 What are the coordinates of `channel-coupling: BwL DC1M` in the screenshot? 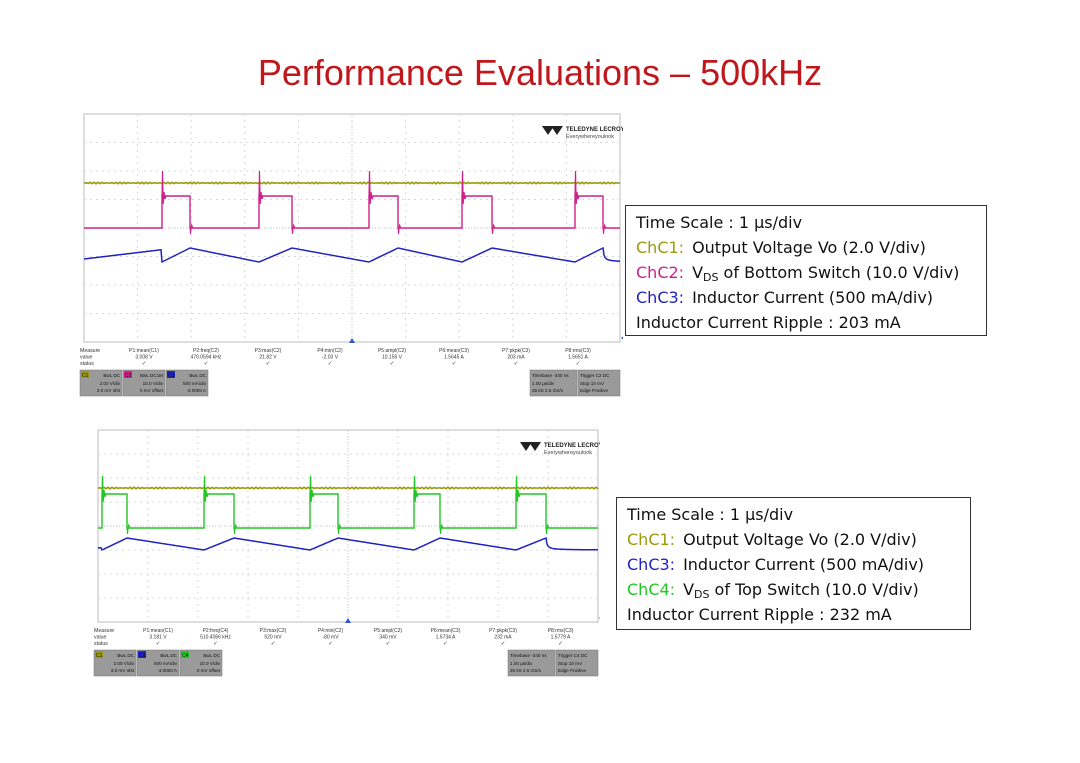 It's located at (151, 375).